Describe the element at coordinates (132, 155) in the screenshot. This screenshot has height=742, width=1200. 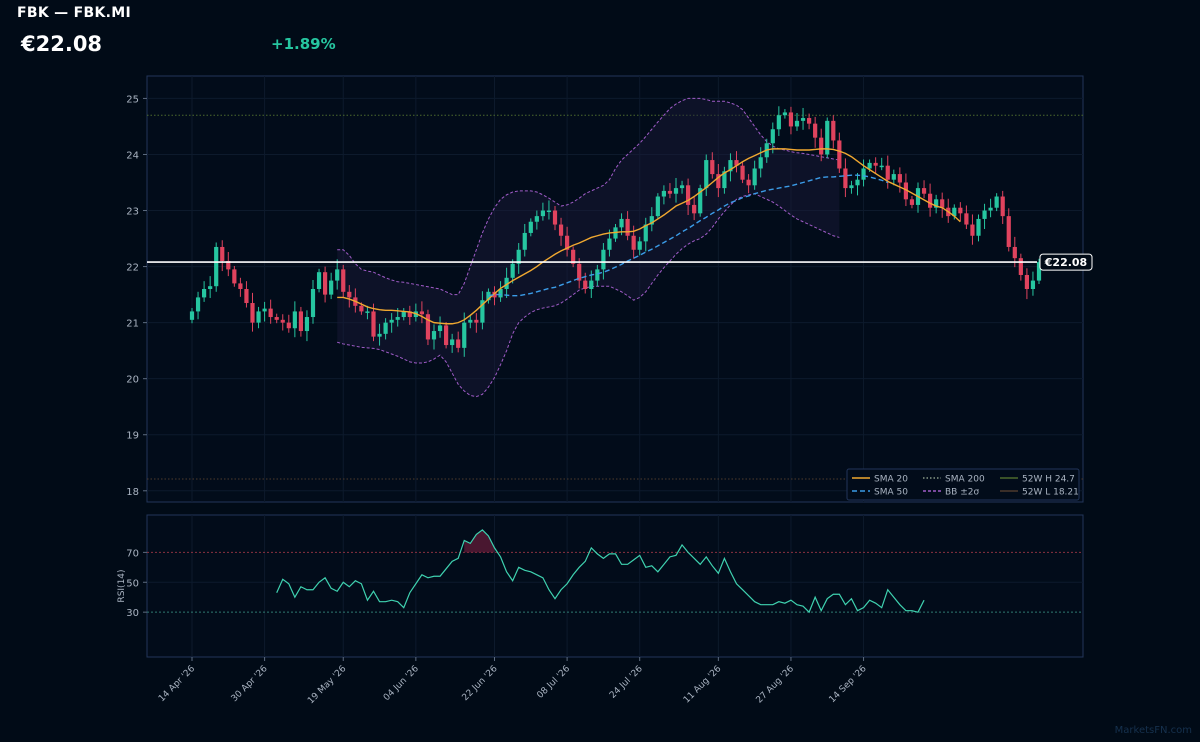
I see `y-tick-label: 24` at that location.